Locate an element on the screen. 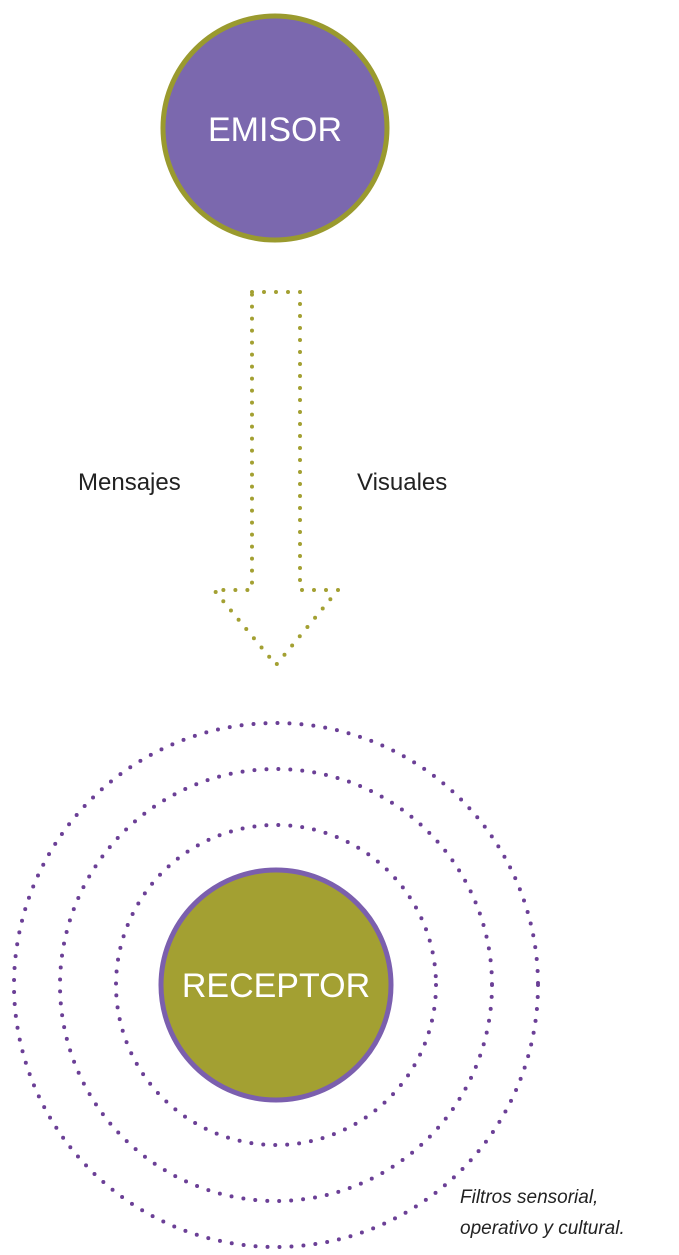 The image size is (679, 1255). receiver-circle is located at coordinates (276, 985).